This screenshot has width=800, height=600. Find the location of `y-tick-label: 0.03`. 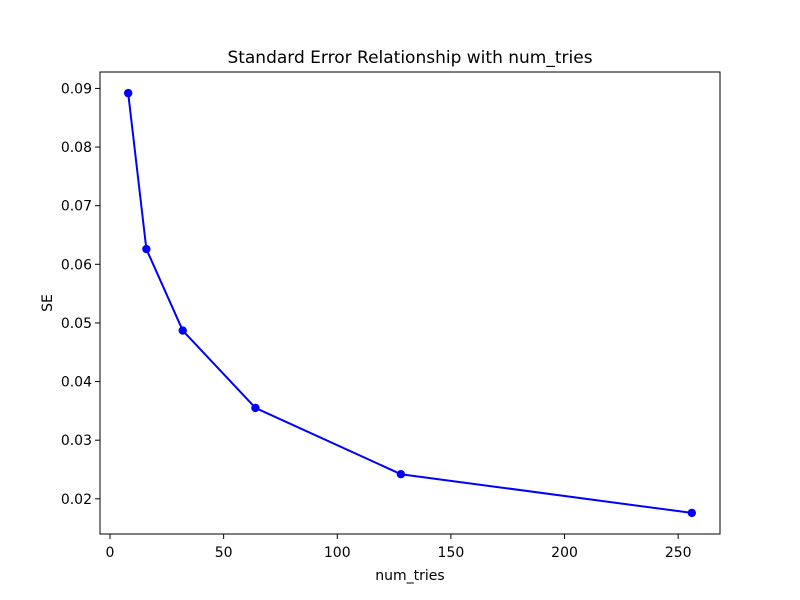

y-tick-label: 0.03 is located at coordinates (76, 441).